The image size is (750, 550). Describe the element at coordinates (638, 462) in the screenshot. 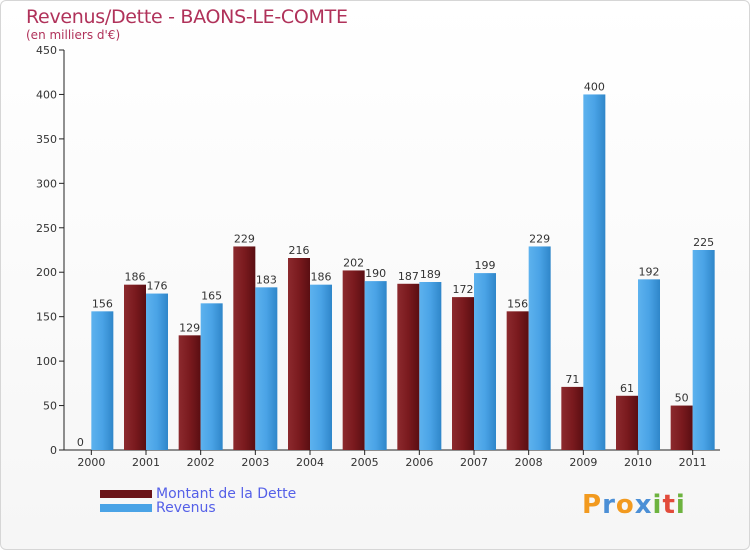

I see `x-tick-label: 2010` at that location.